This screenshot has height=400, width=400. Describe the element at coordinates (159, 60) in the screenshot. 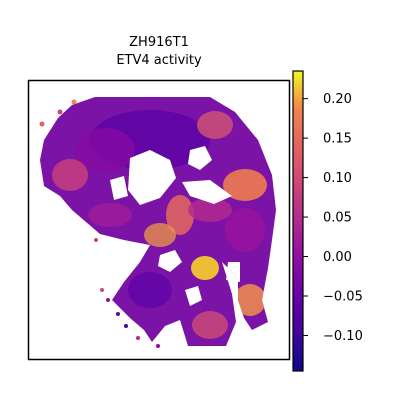

I see `chart-title-line-2: ETV4 activity` at that location.